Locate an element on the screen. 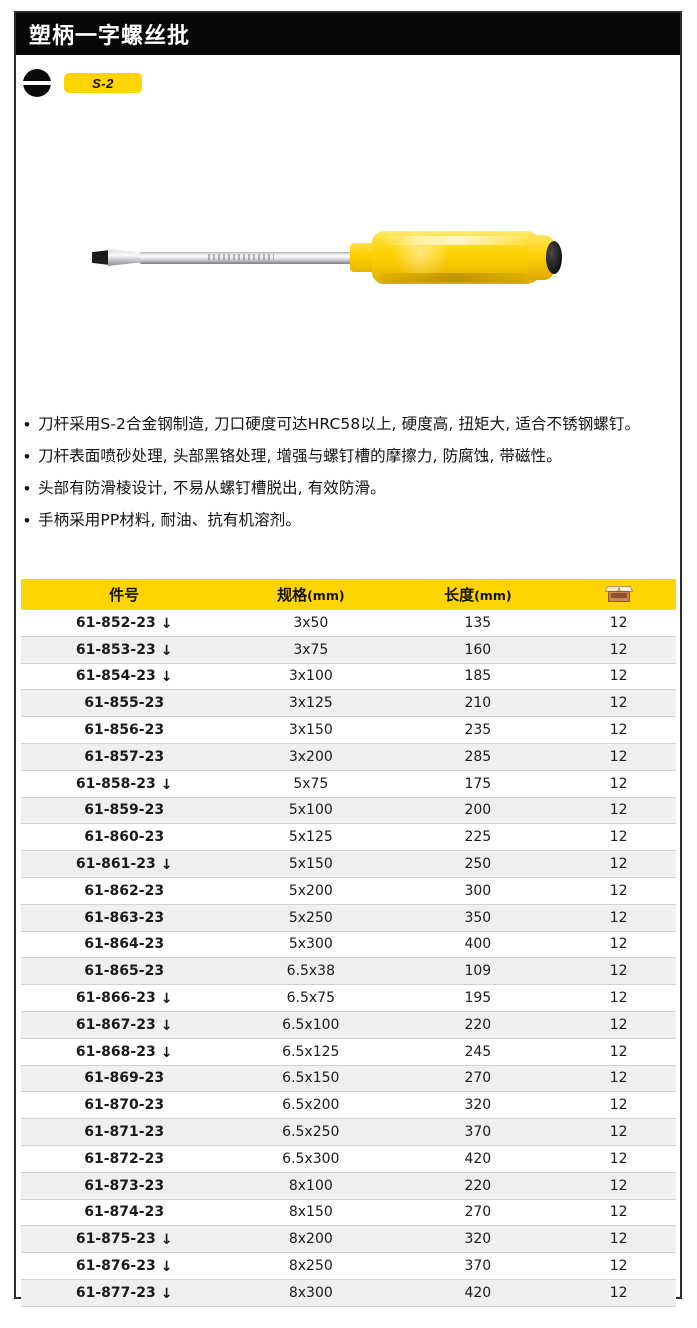 This screenshot has width=697, height=1328. table-row: 61-868-23 ↓ 6.5x125 245 12 is located at coordinates (348, 1051).